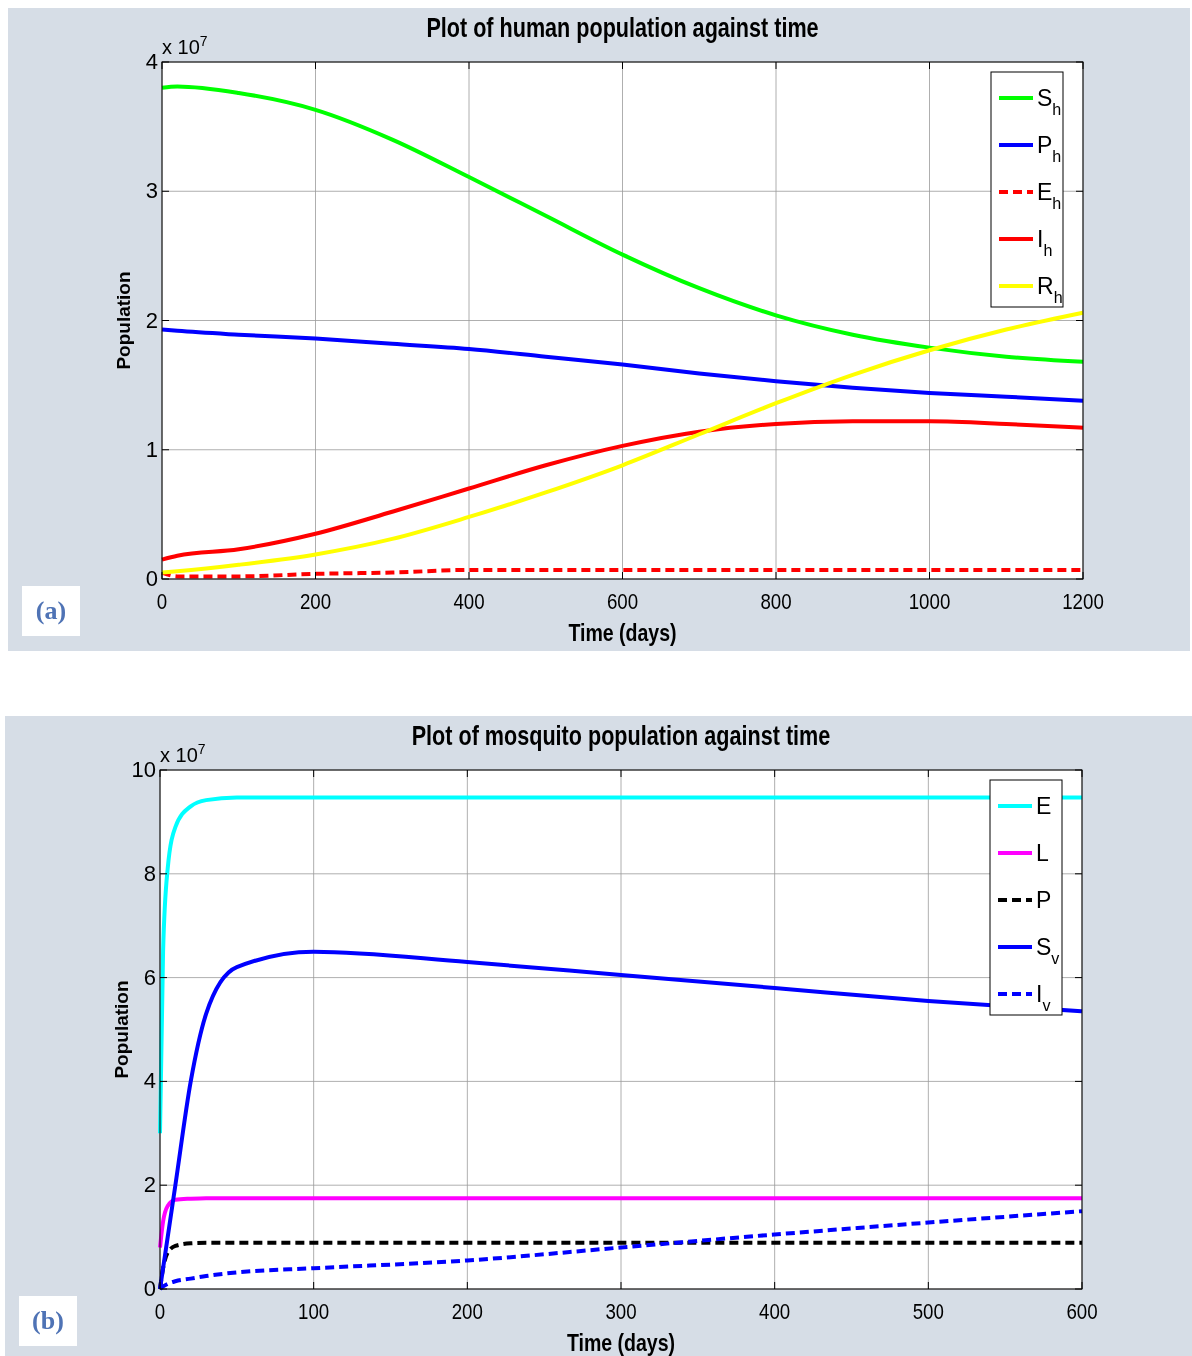 The image size is (1192, 1356). I want to click on legend-label: E$_{h}$, so click(1049, 195).